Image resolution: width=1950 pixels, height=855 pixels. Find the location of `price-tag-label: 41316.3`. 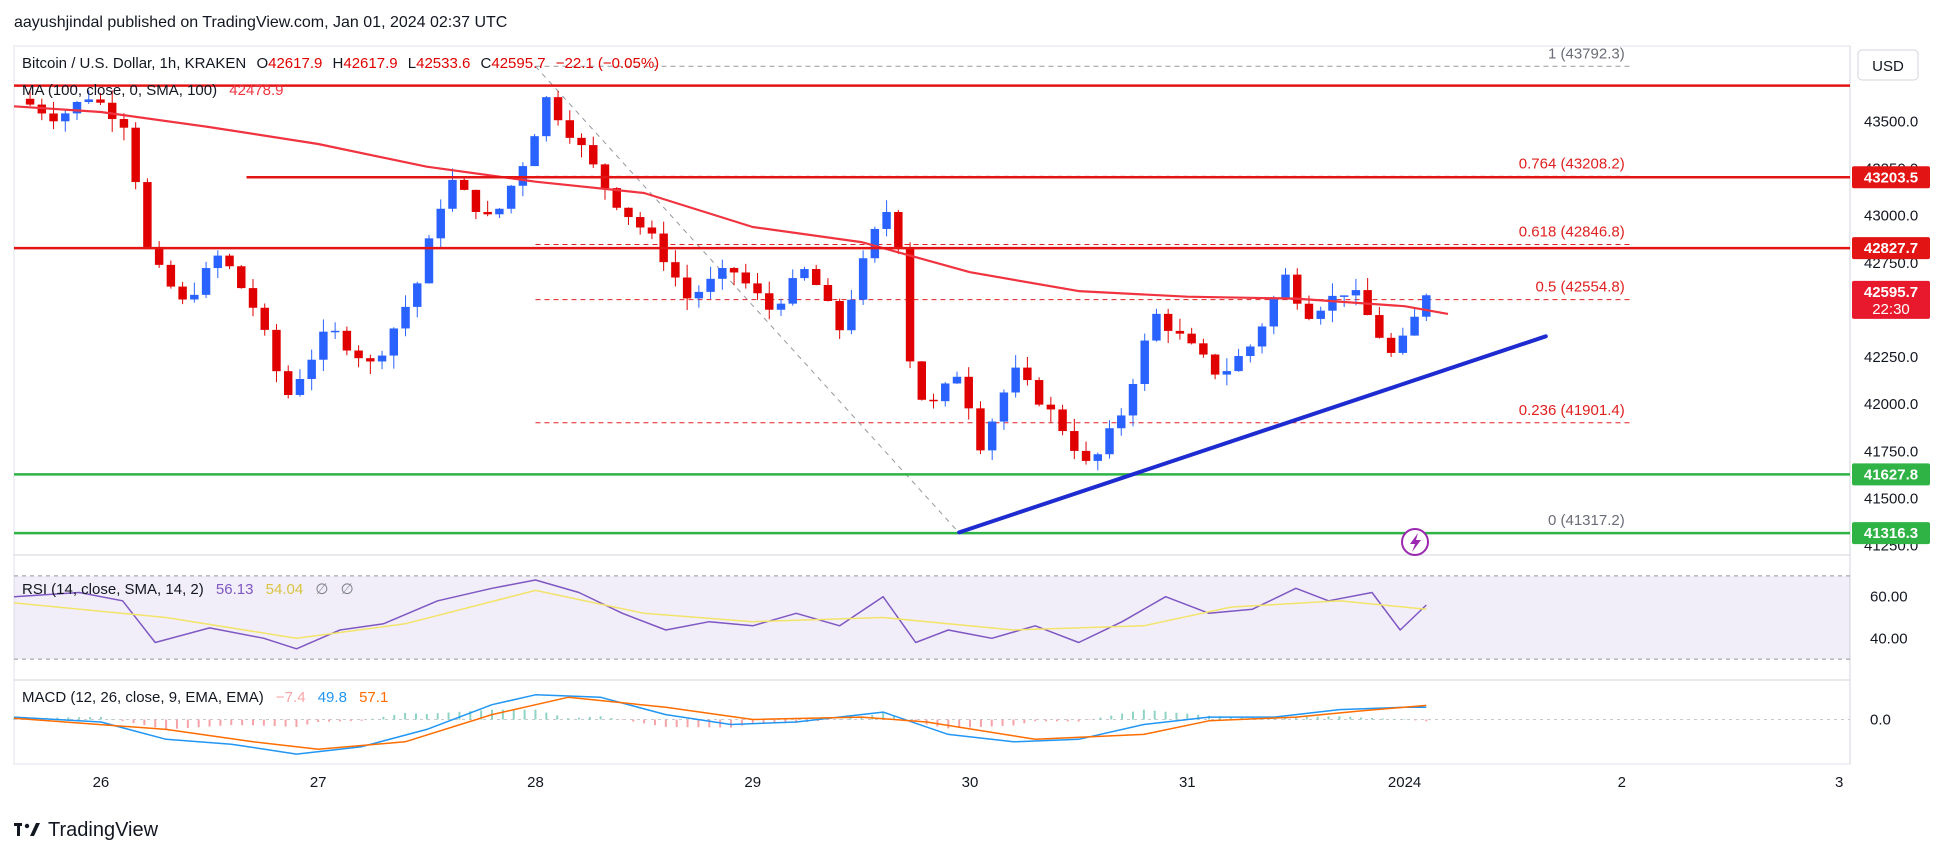

price-tag-label: 41316.3 is located at coordinates (1891, 533).